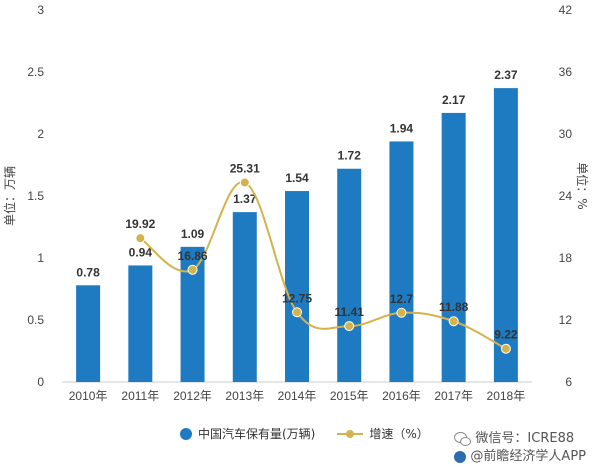  What do you see at coordinates (186, 433) in the screenshot?
I see `legend-bar-swatch` at bounding box center [186, 433].